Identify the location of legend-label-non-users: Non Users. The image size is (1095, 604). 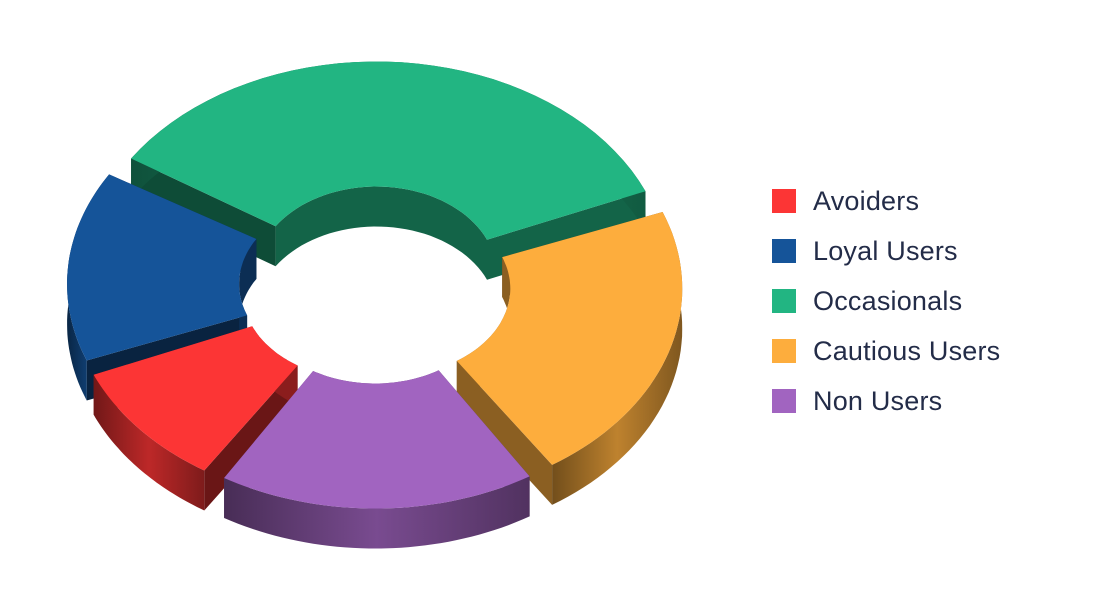
(878, 400).